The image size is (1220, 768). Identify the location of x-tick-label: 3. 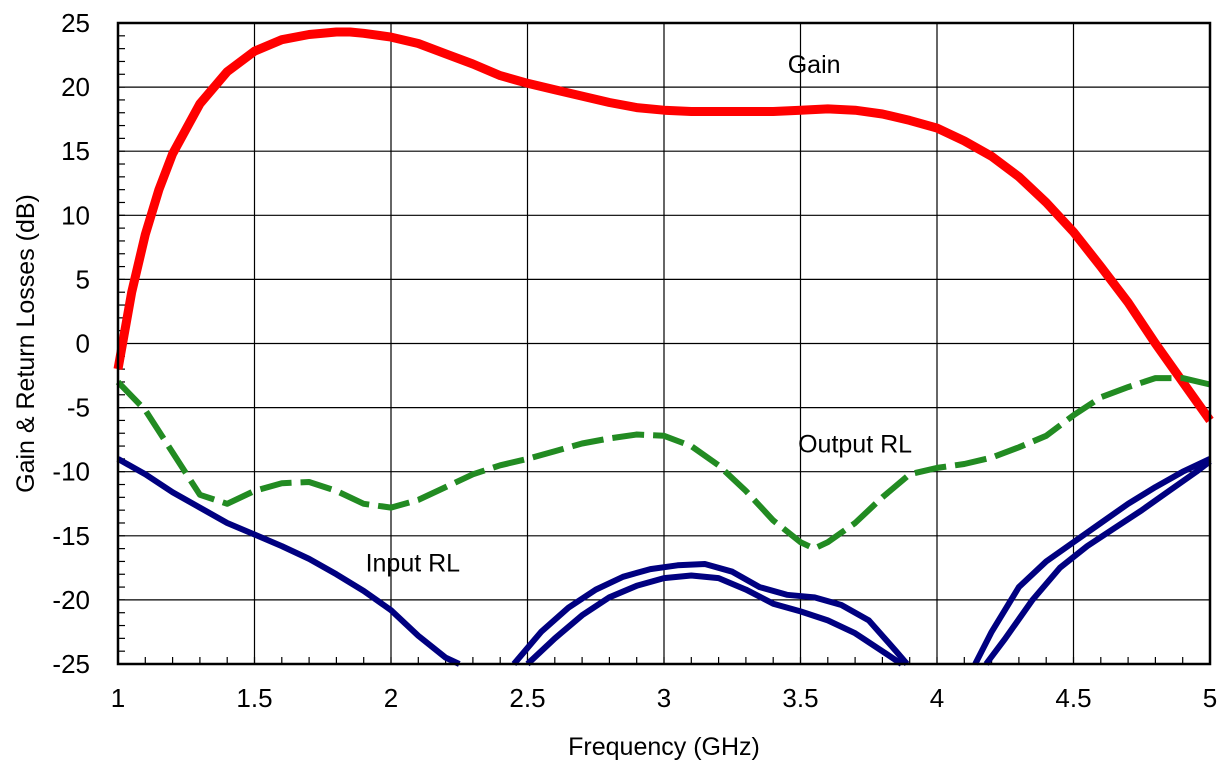
(664, 698).